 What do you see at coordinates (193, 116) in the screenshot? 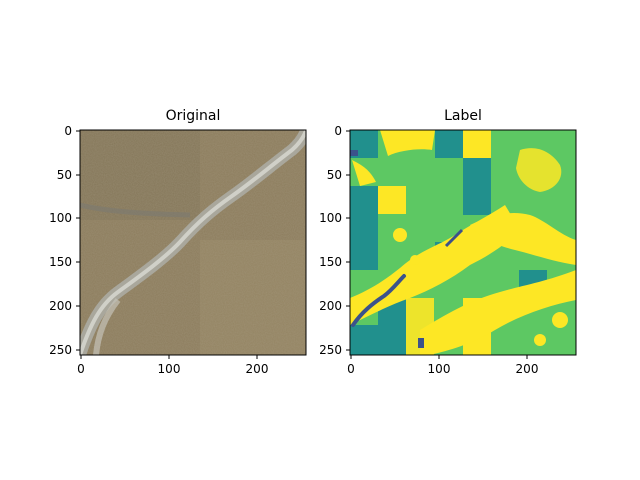
I see `panel-title: Original` at bounding box center [193, 116].